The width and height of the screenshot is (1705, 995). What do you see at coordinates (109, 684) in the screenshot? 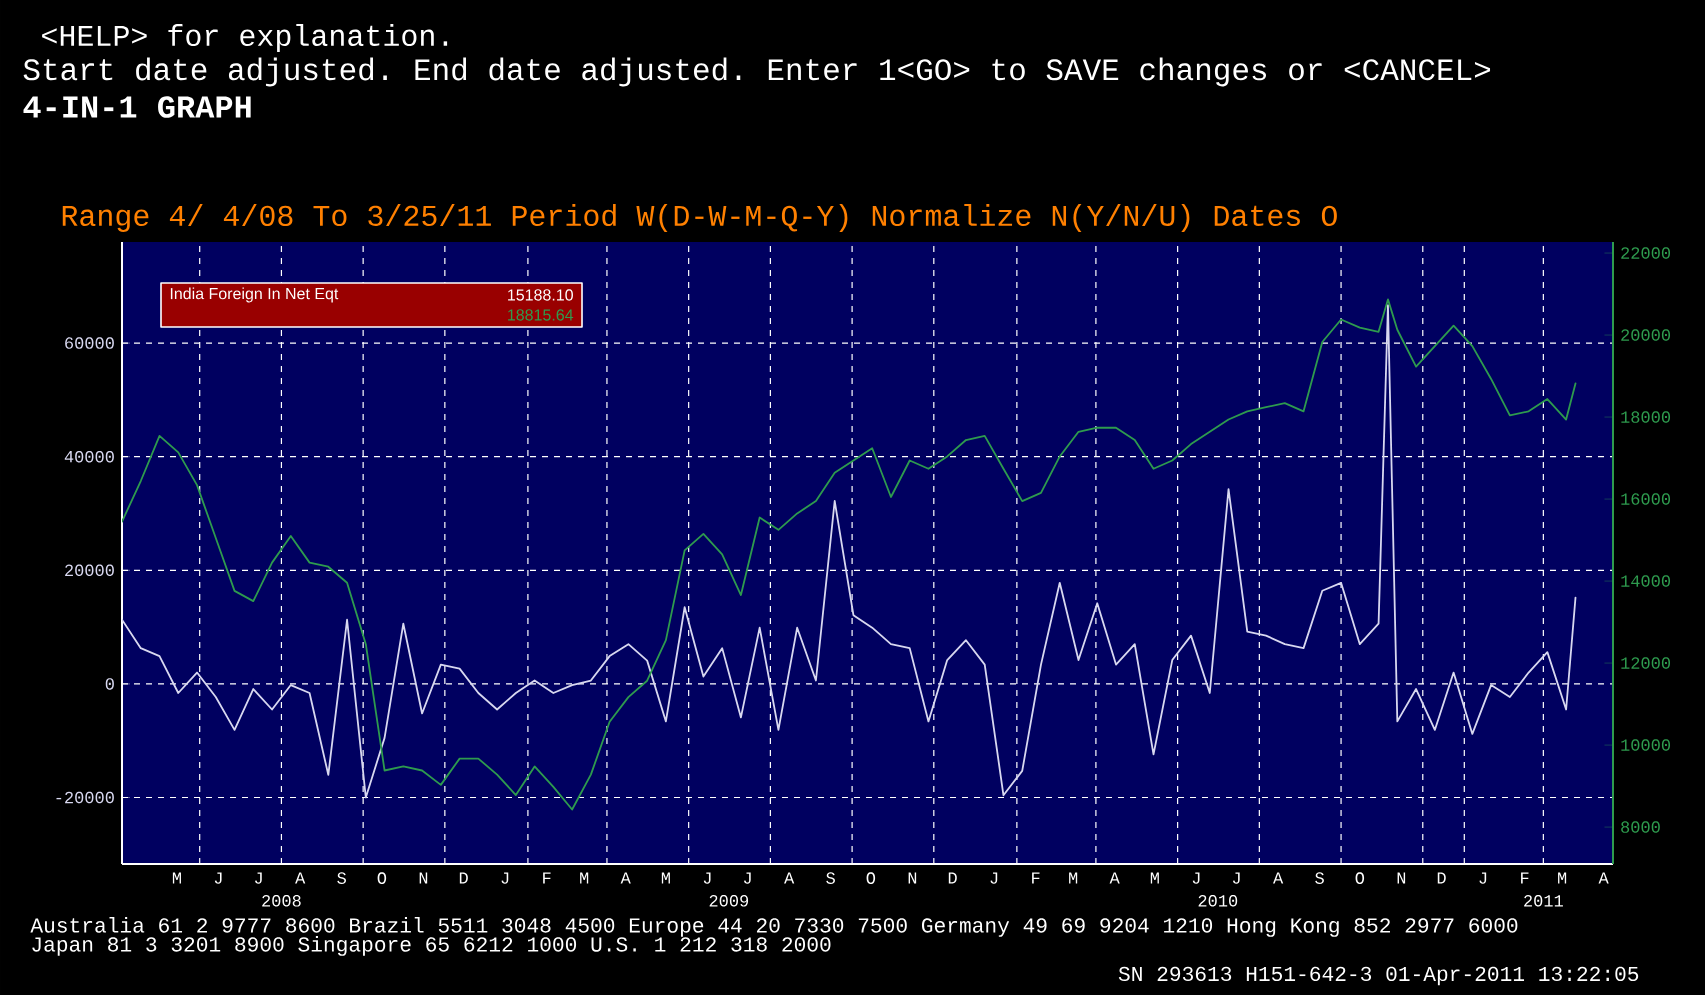
I see `y-tick-label: 0` at bounding box center [109, 684].